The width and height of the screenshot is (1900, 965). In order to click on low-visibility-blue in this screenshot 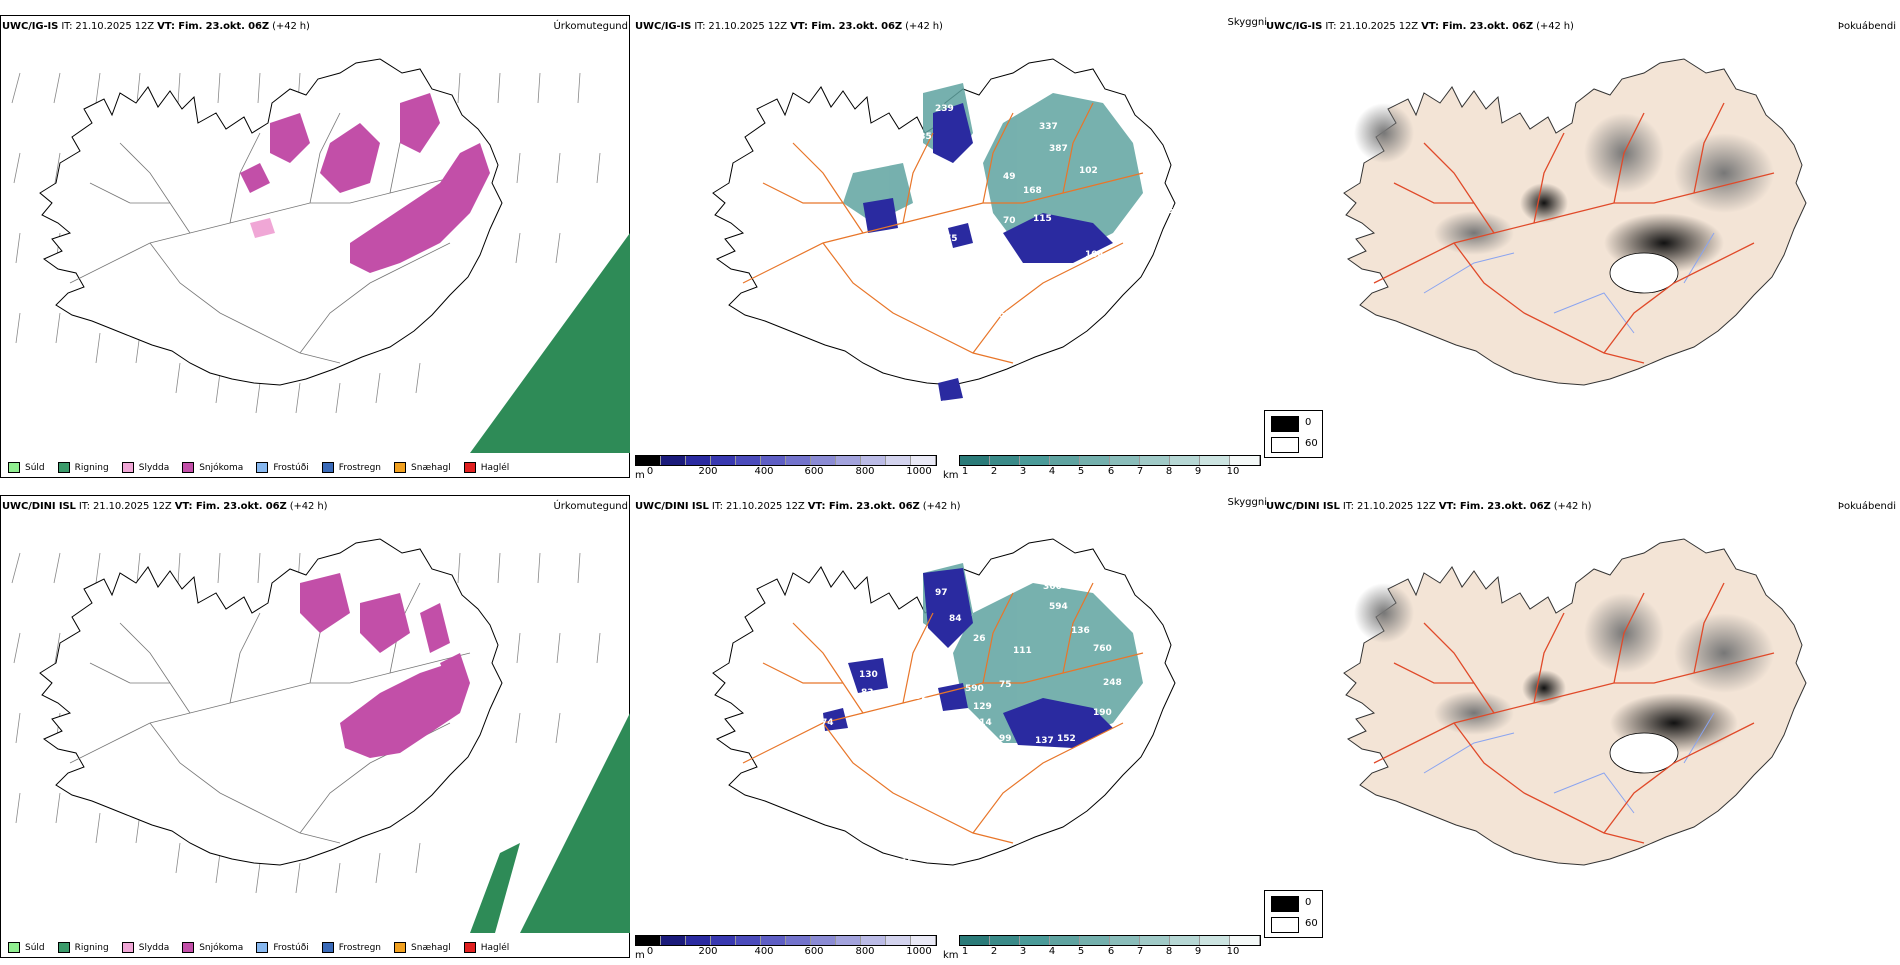, I will do `click(968, 658)`.